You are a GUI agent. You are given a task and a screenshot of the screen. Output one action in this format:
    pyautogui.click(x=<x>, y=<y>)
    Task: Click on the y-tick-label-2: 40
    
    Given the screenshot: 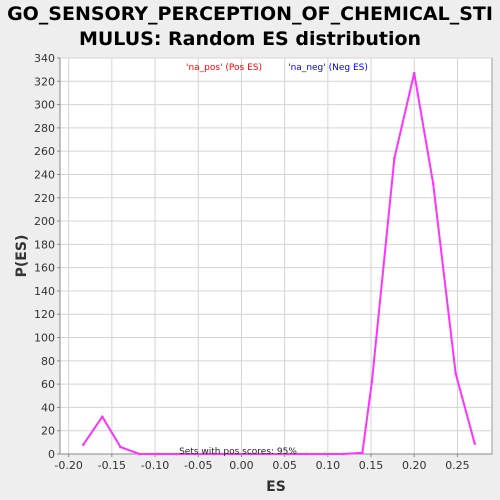 What is the action you would take?
    pyautogui.click(x=48, y=407)
    